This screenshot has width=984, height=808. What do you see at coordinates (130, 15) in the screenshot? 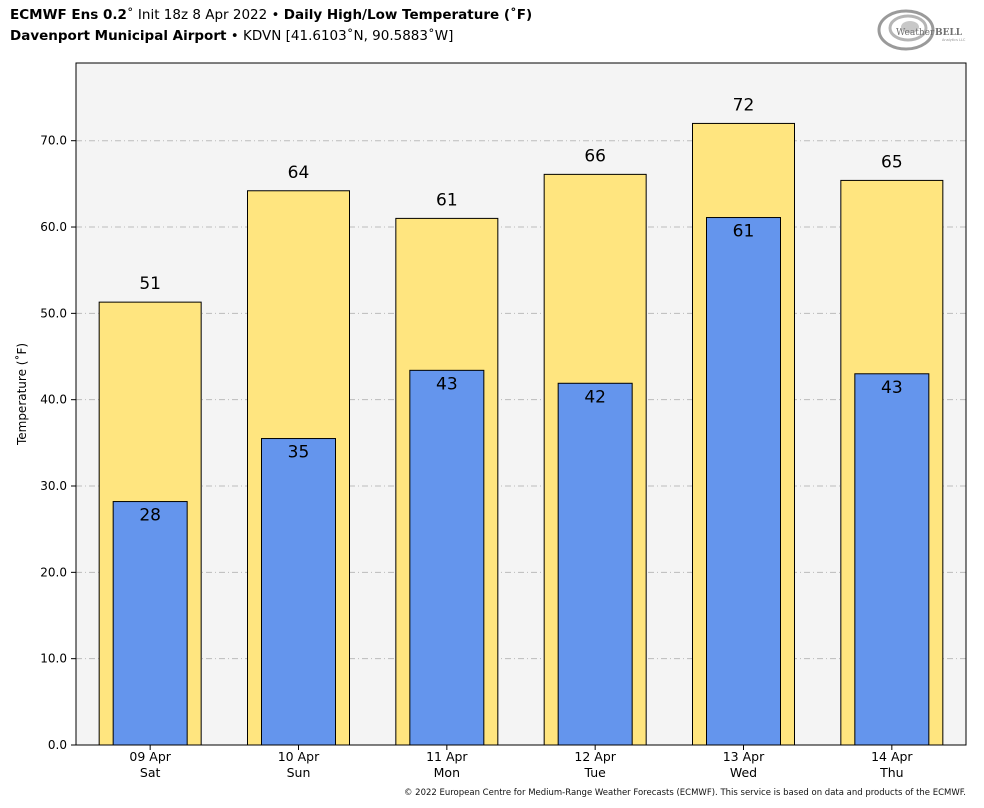
I see `degree-symbol: ˚` at bounding box center [130, 15].